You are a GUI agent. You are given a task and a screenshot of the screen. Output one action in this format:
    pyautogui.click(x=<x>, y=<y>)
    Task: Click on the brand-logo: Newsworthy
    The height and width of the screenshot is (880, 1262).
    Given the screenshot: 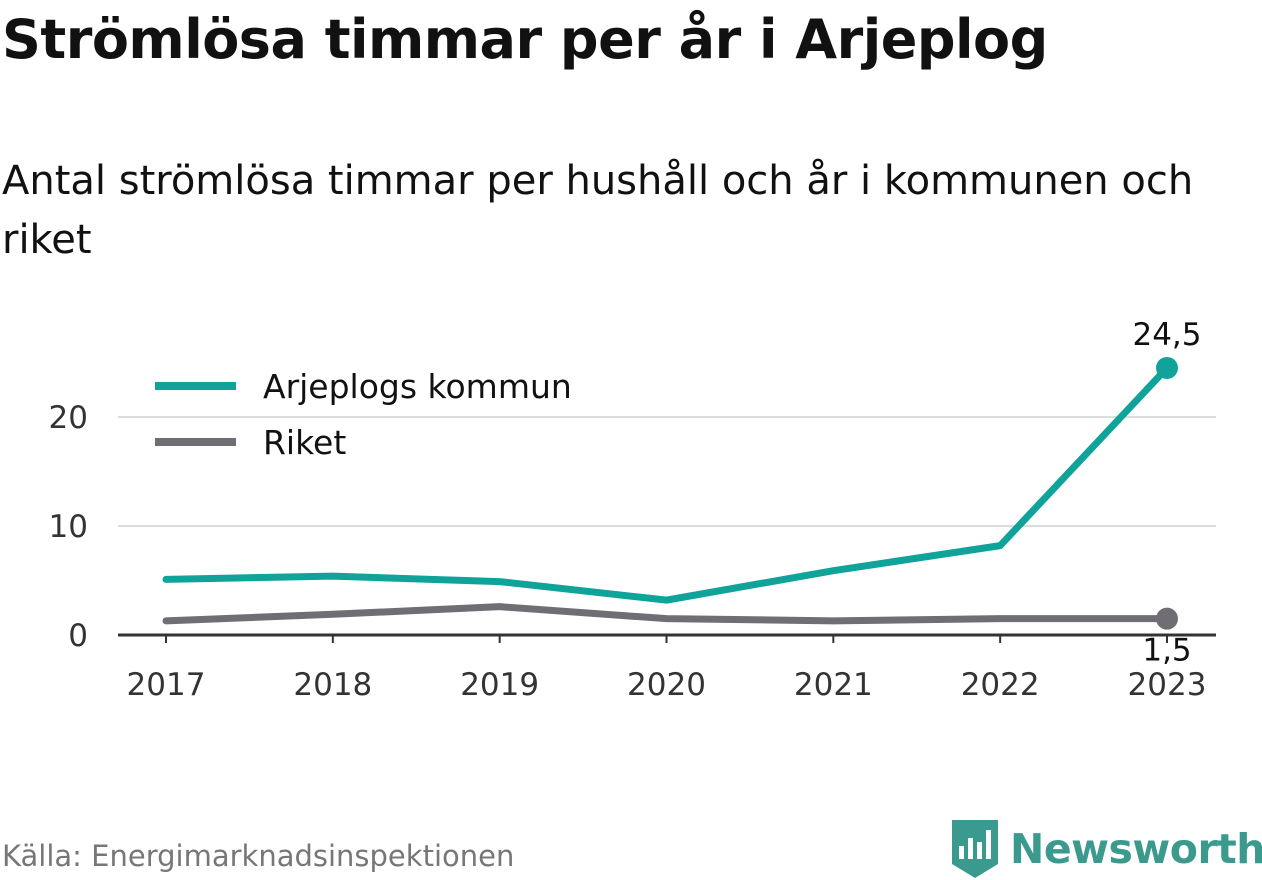 What is the action you would take?
    pyautogui.click(x=1106, y=849)
    